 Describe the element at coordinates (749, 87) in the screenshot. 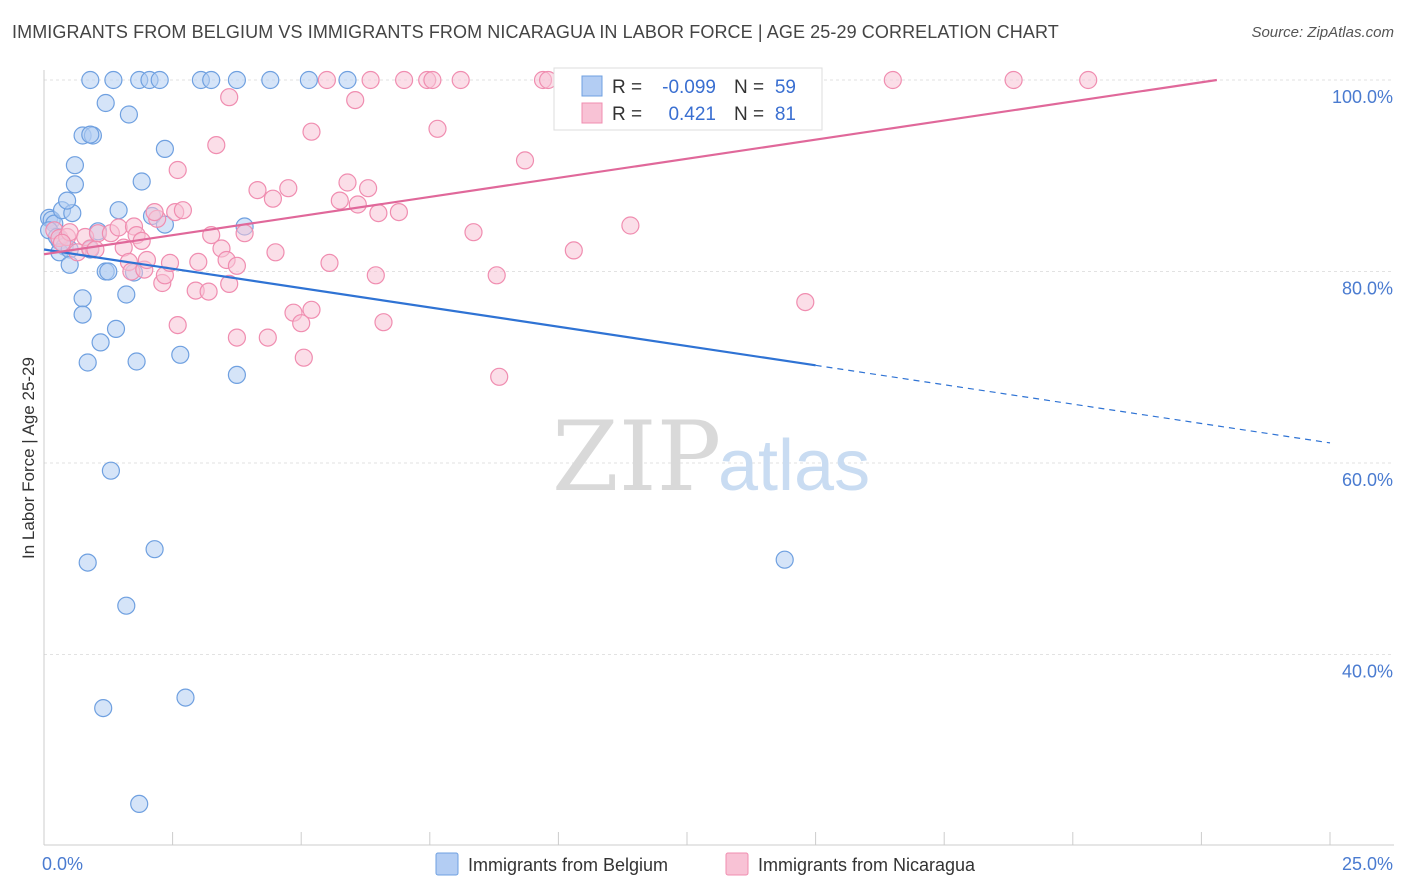

I see `legend-n-label-belgium: N =` at that location.